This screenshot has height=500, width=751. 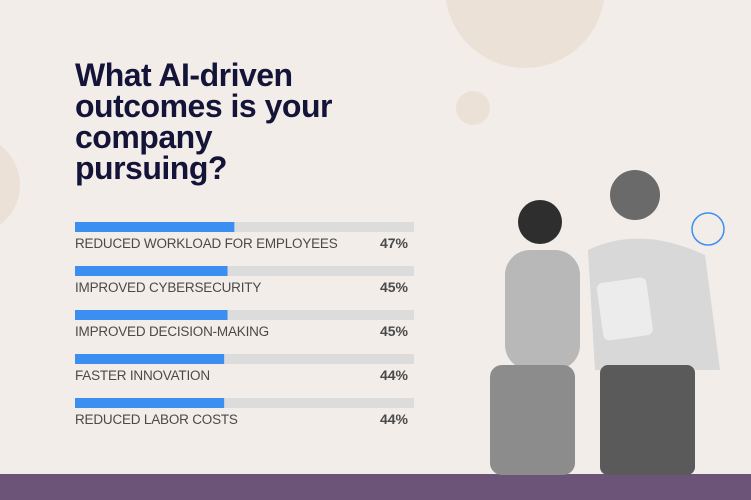 What do you see at coordinates (708, 229) in the screenshot?
I see `decor-ring` at bounding box center [708, 229].